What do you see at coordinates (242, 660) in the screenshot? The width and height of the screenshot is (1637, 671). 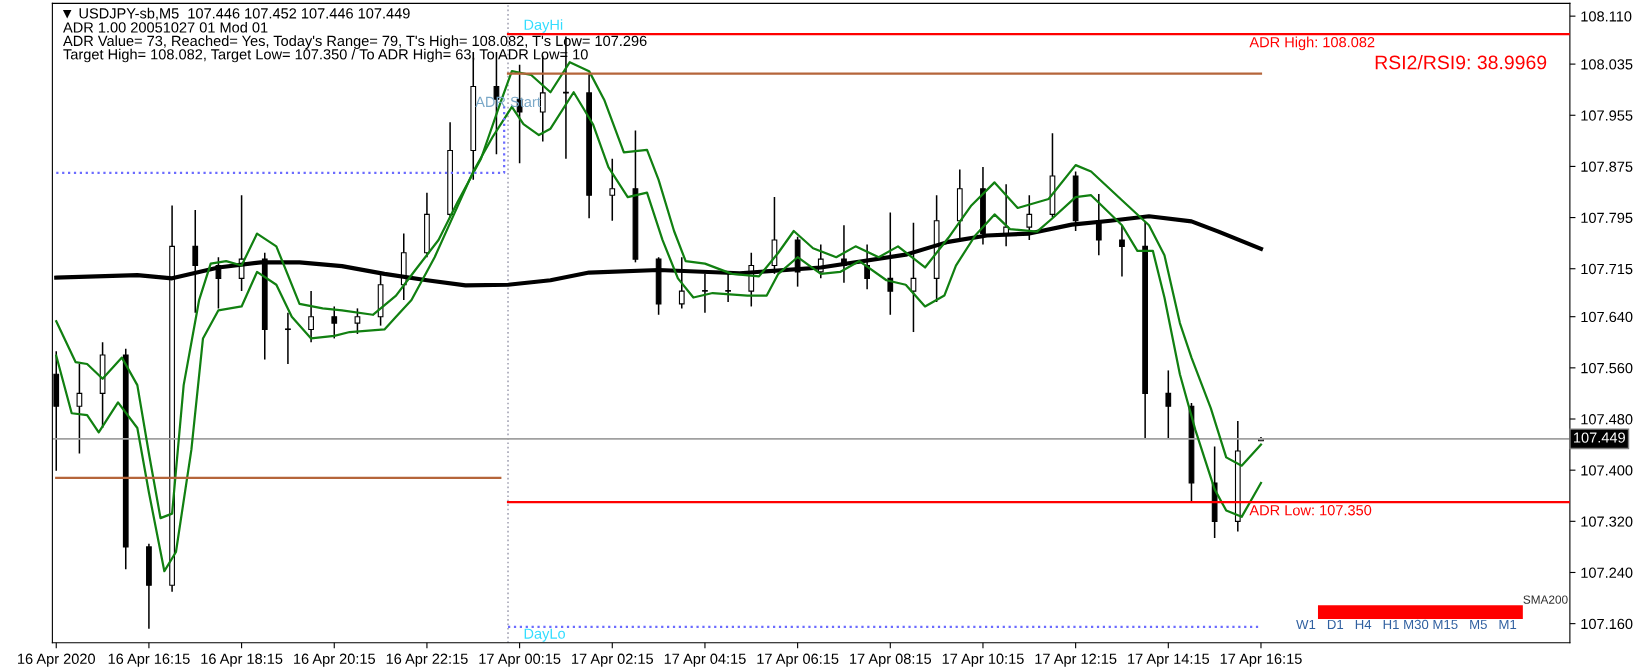 I see `x-tick-label: 16 Apr 18:15` at bounding box center [242, 660].